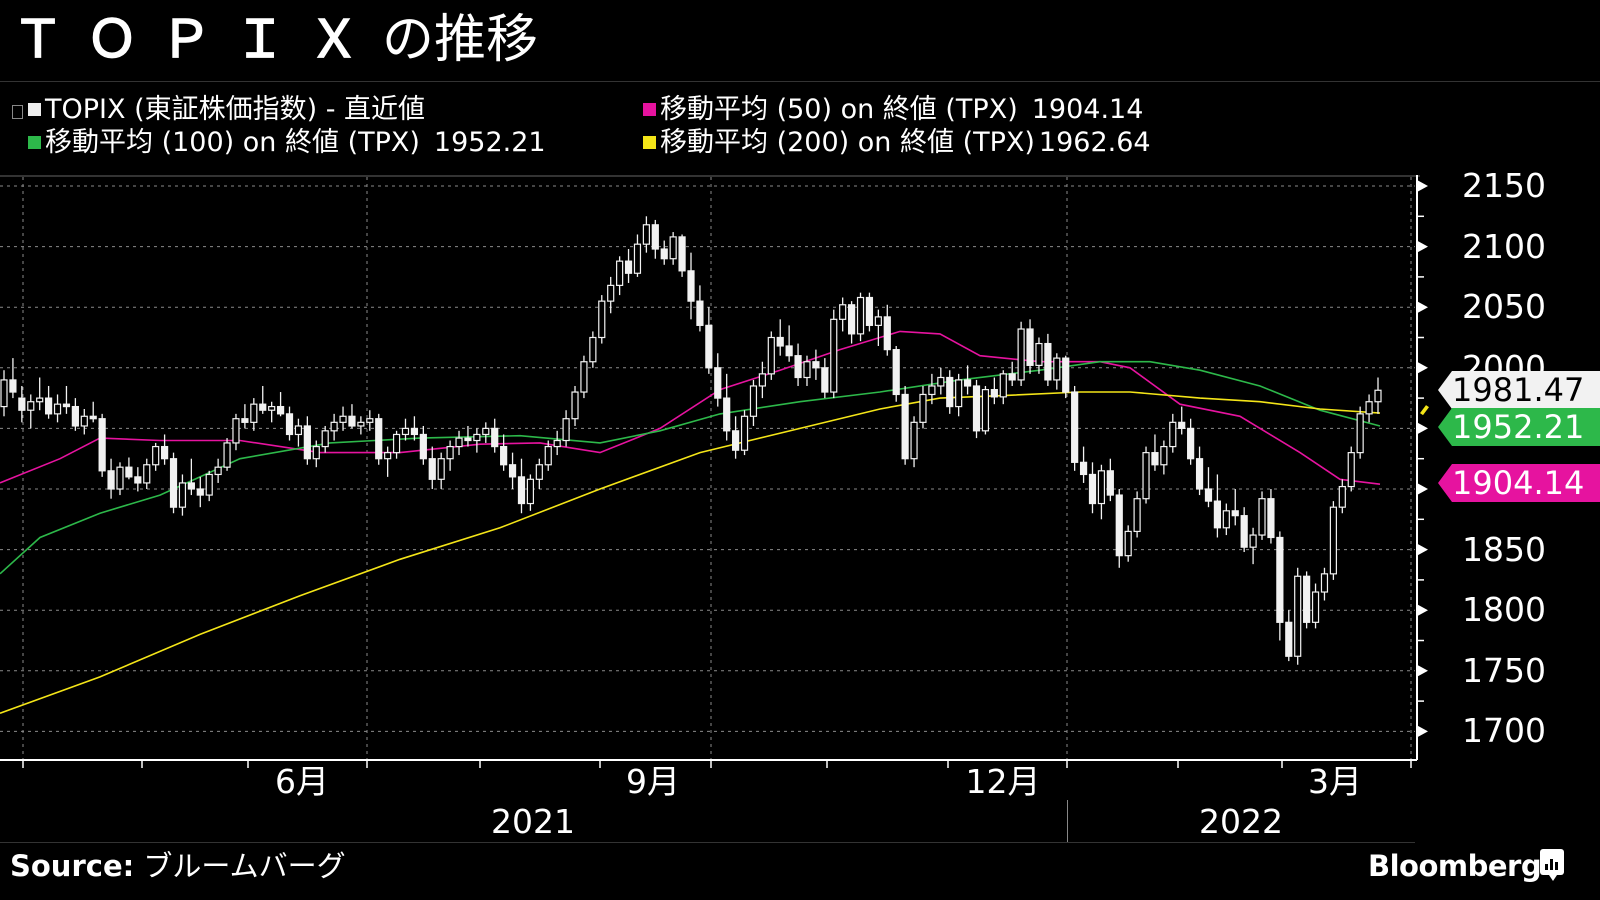 Image resolution: width=1600 pixels, height=900 pixels. I want to click on legend-value: 1952.21, so click(489, 142).